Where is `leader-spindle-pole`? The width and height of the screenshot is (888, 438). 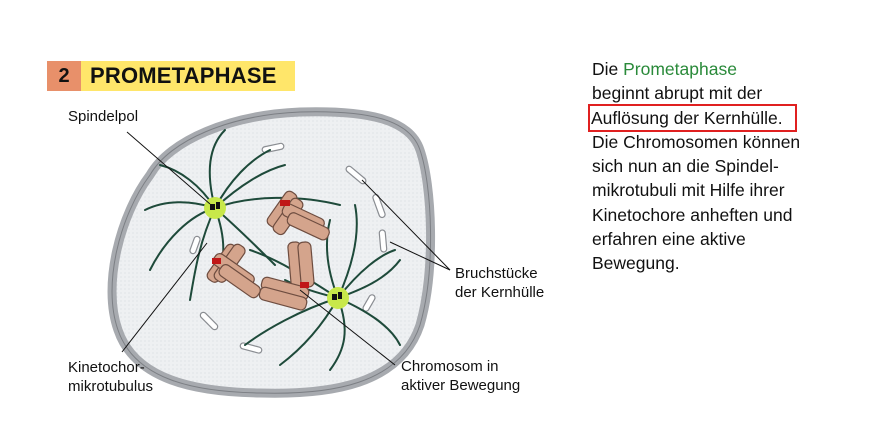 leader-spindle-pole is located at coordinates (168, 168).